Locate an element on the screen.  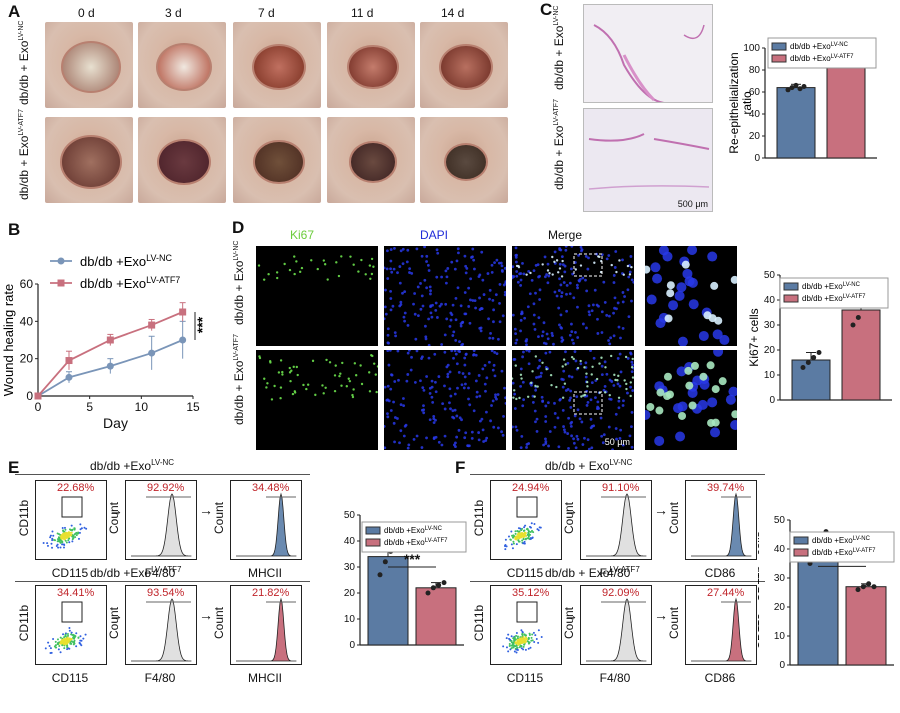
gate-percentage: 22.68% is located at coordinates (76, 488).